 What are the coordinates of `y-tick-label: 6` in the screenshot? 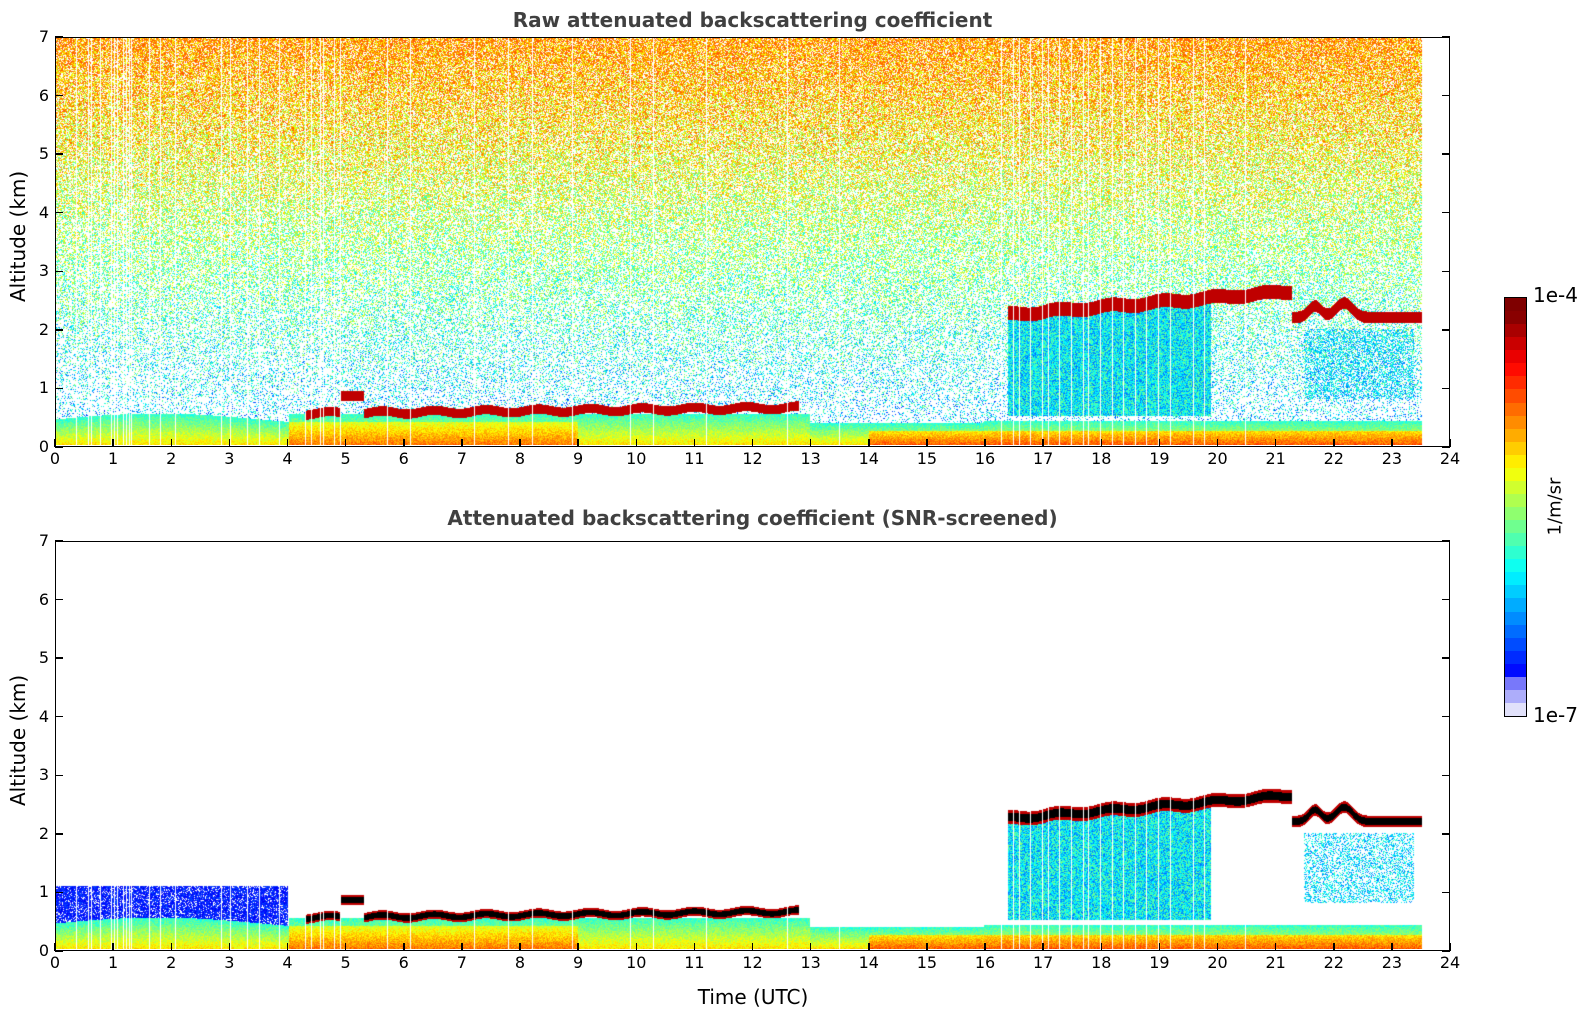 It's located at (43, 95).